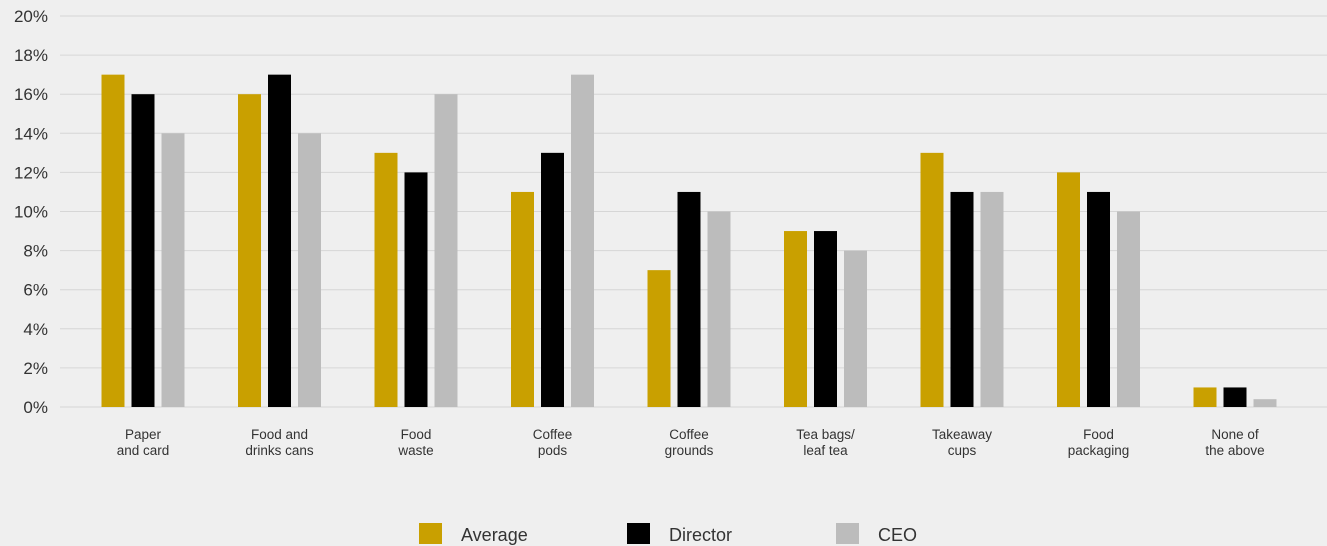 The width and height of the screenshot is (1327, 546). I want to click on y-tick-label: 12%, so click(31, 172).